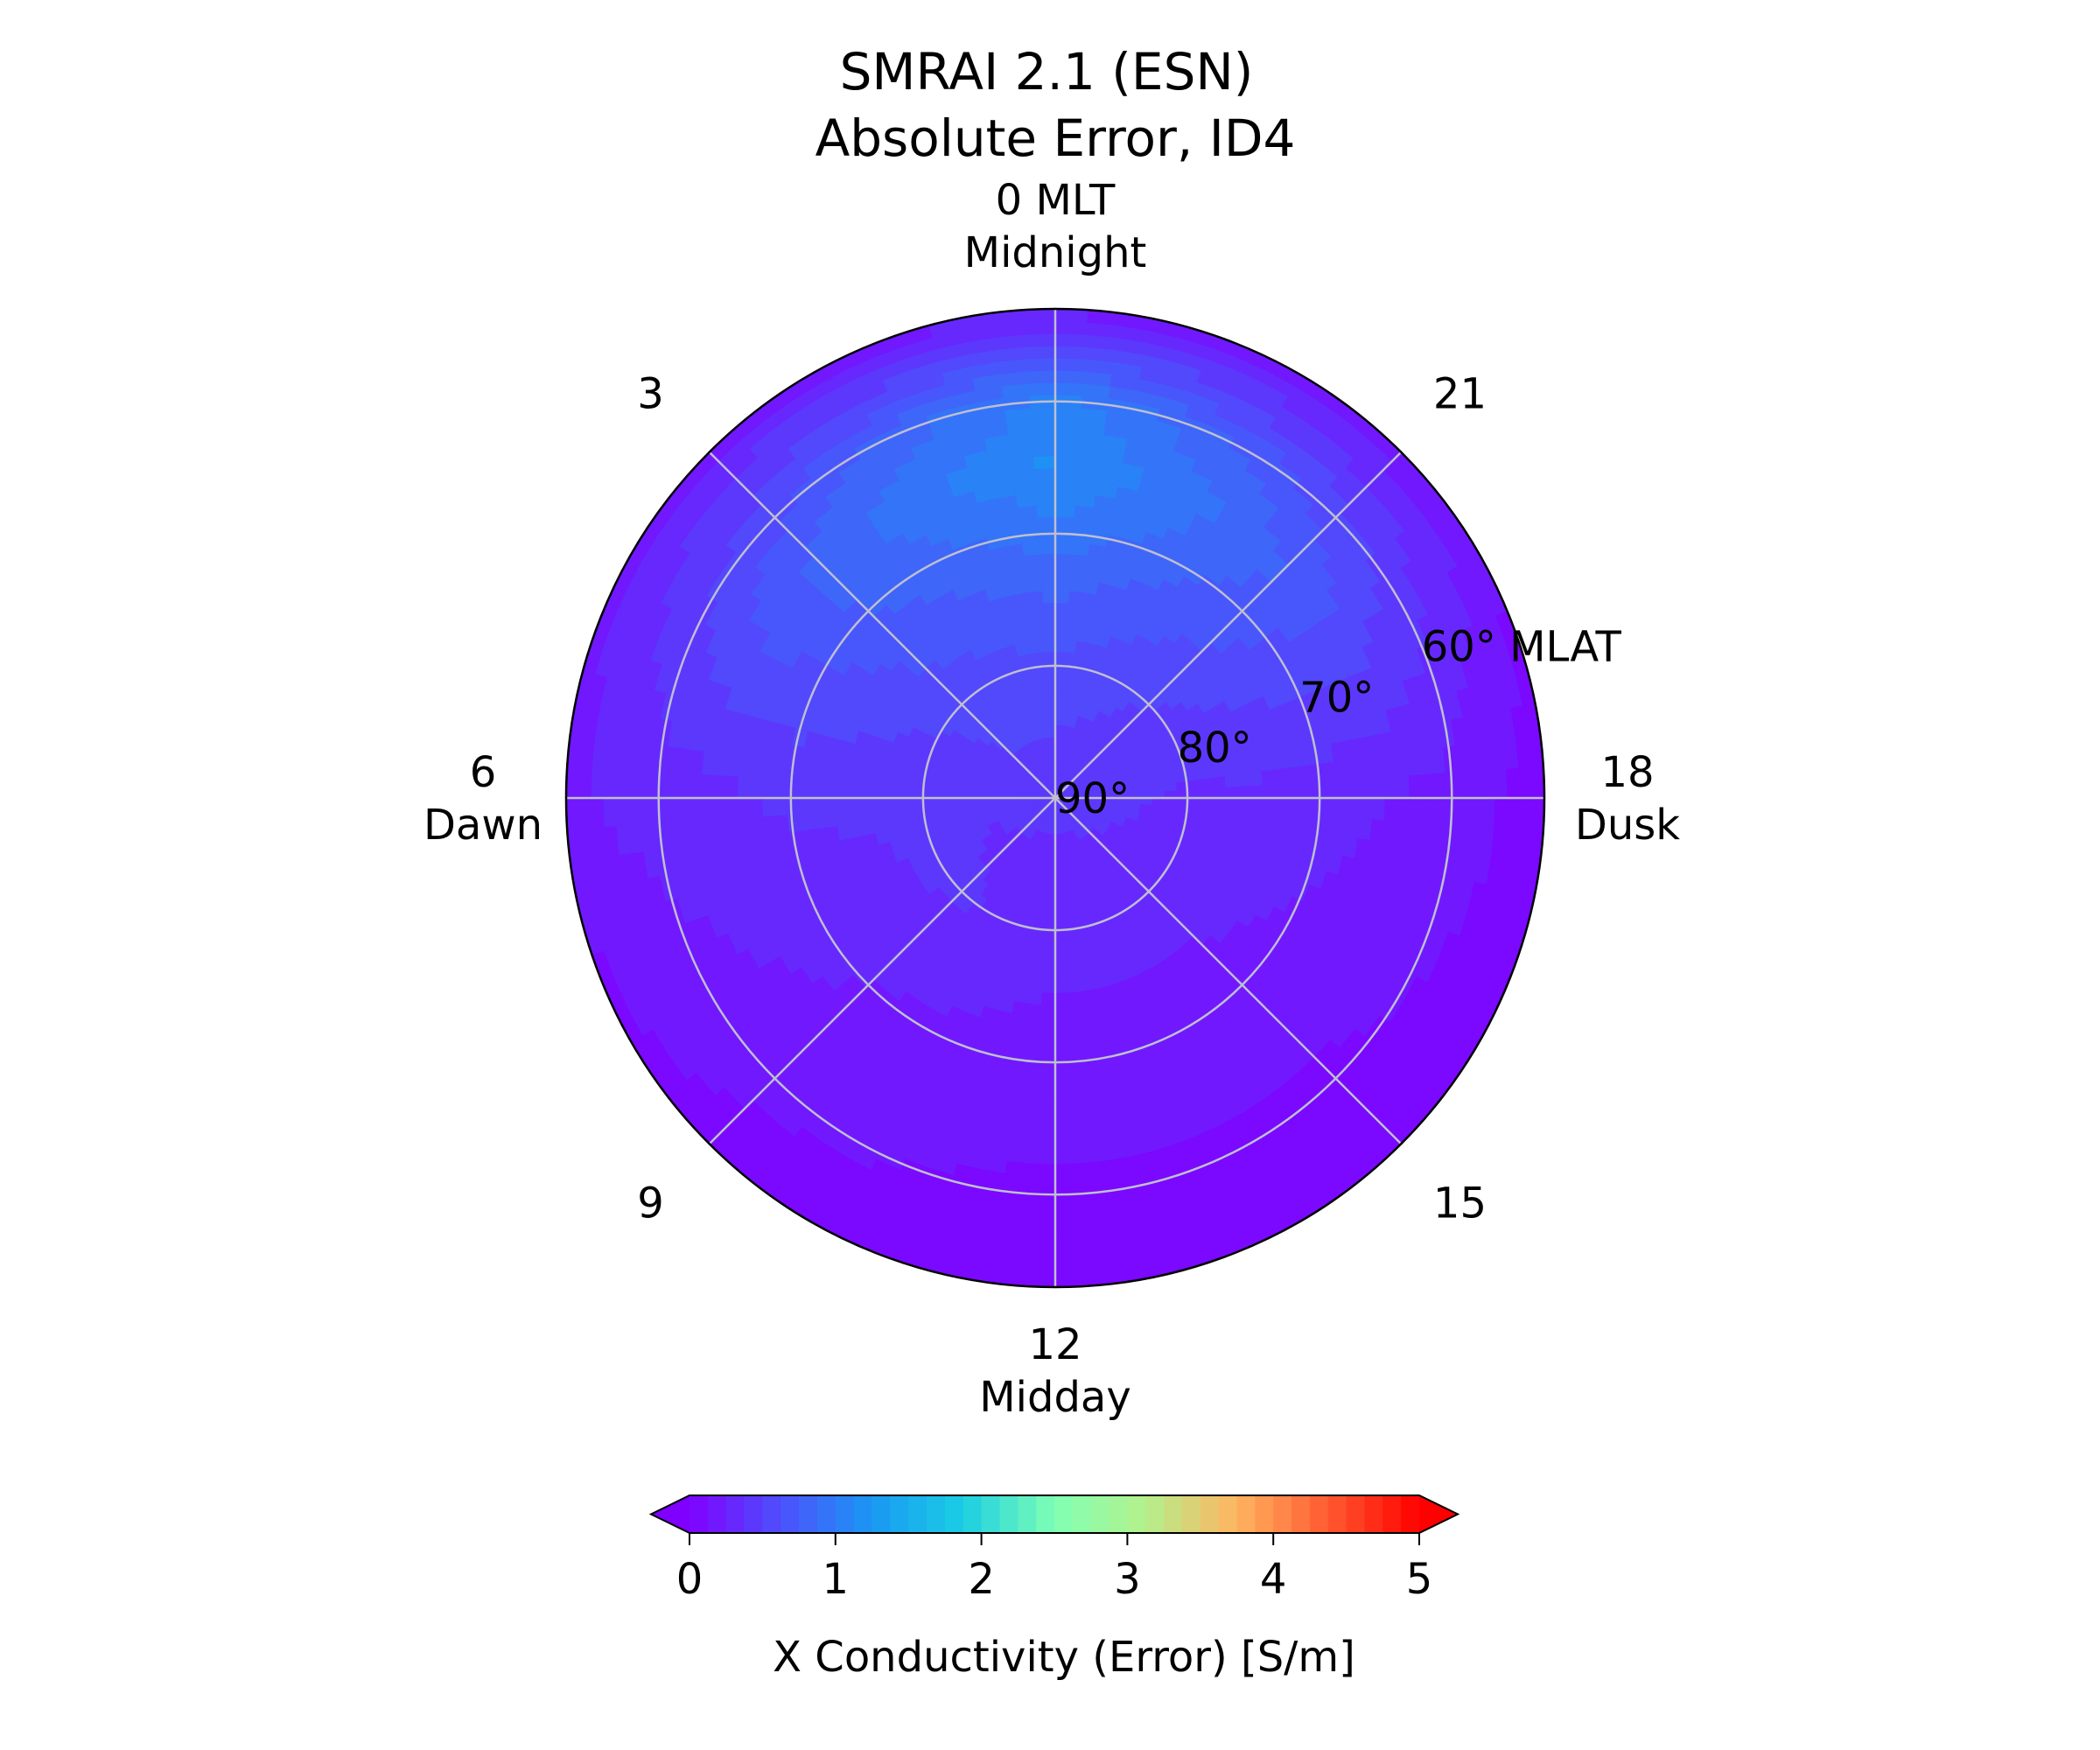 This screenshot has height=1750, width=2100. What do you see at coordinates (836, 1579) in the screenshot?
I see `colorbar-tick-label: 1` at bounding box center [836, 1579].